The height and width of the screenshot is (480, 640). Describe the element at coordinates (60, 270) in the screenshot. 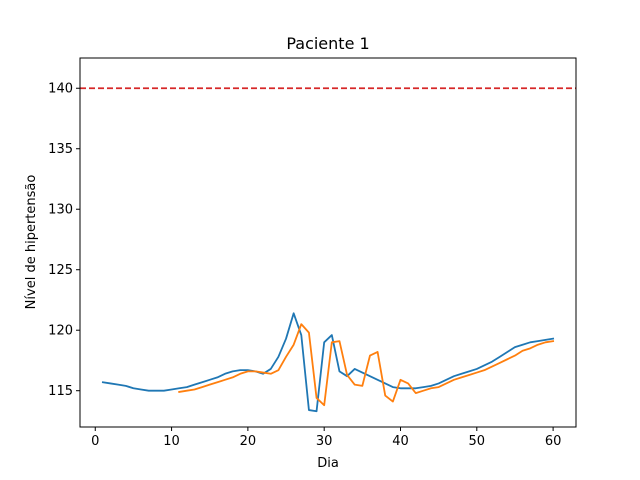

I see `y-tick-label: 125` at that location.